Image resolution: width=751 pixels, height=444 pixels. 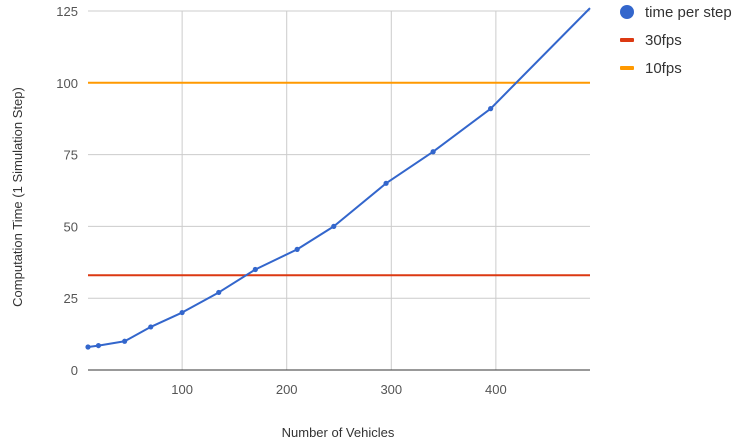 What do you see at coordinates (338, 432) in the screenshot?
I see `x-axis-title: Number of Vehicles` at bounding box center [338, 432].